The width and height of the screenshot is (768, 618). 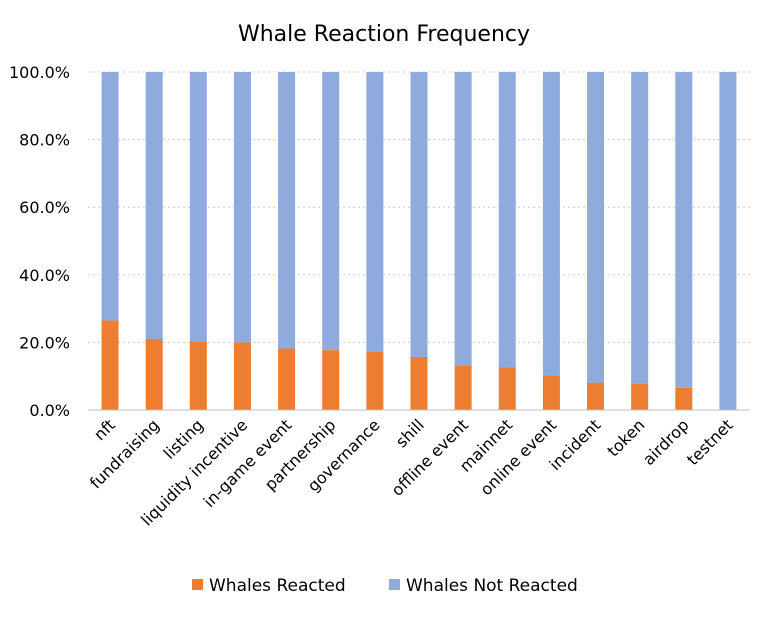 What do you see at coordinates (44, 275) in the screenshot?
I see `y-tick-label: 40.0%` at bounding box center [44, 275].